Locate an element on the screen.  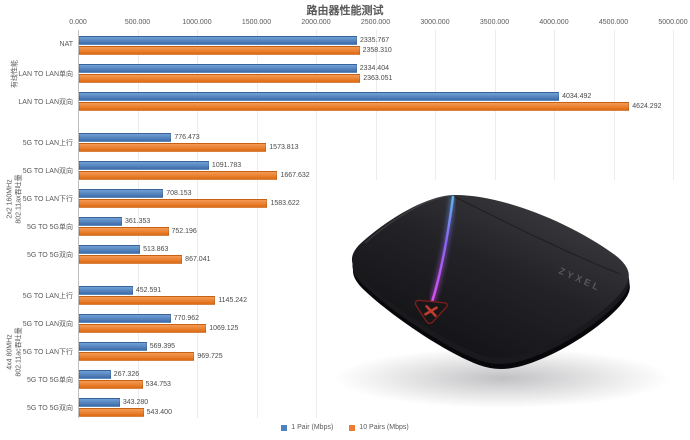
axis-tick-label: 4000.000 is located at coordinates (554, 22).